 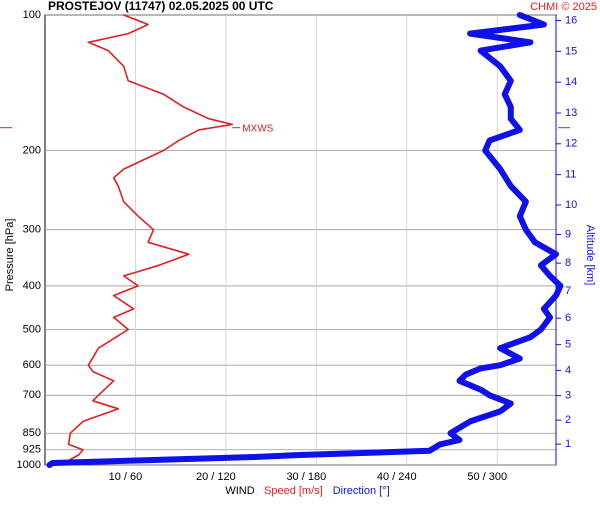 What do you see at coordinates (568, 318) in the screenshot?
I see `y2-tick-label: 6` at bounding box center [568, 318].